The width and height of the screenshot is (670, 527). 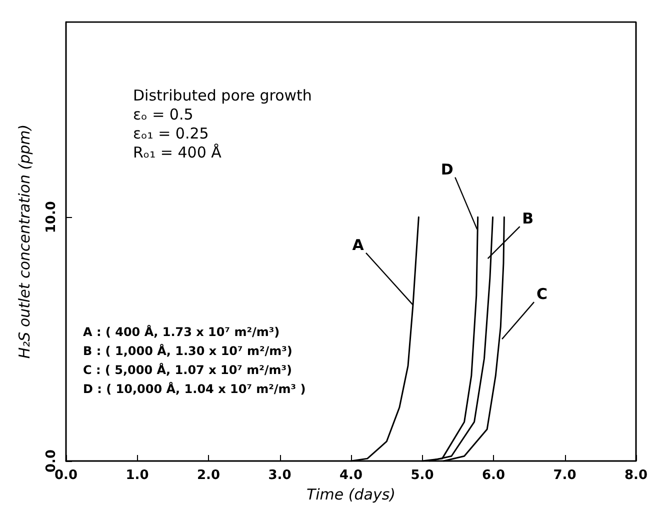 What do you see at coordinates (137, 475) in the screenshot?
I see `x-tick-label: 1.0` at bounding box center [137, 475].